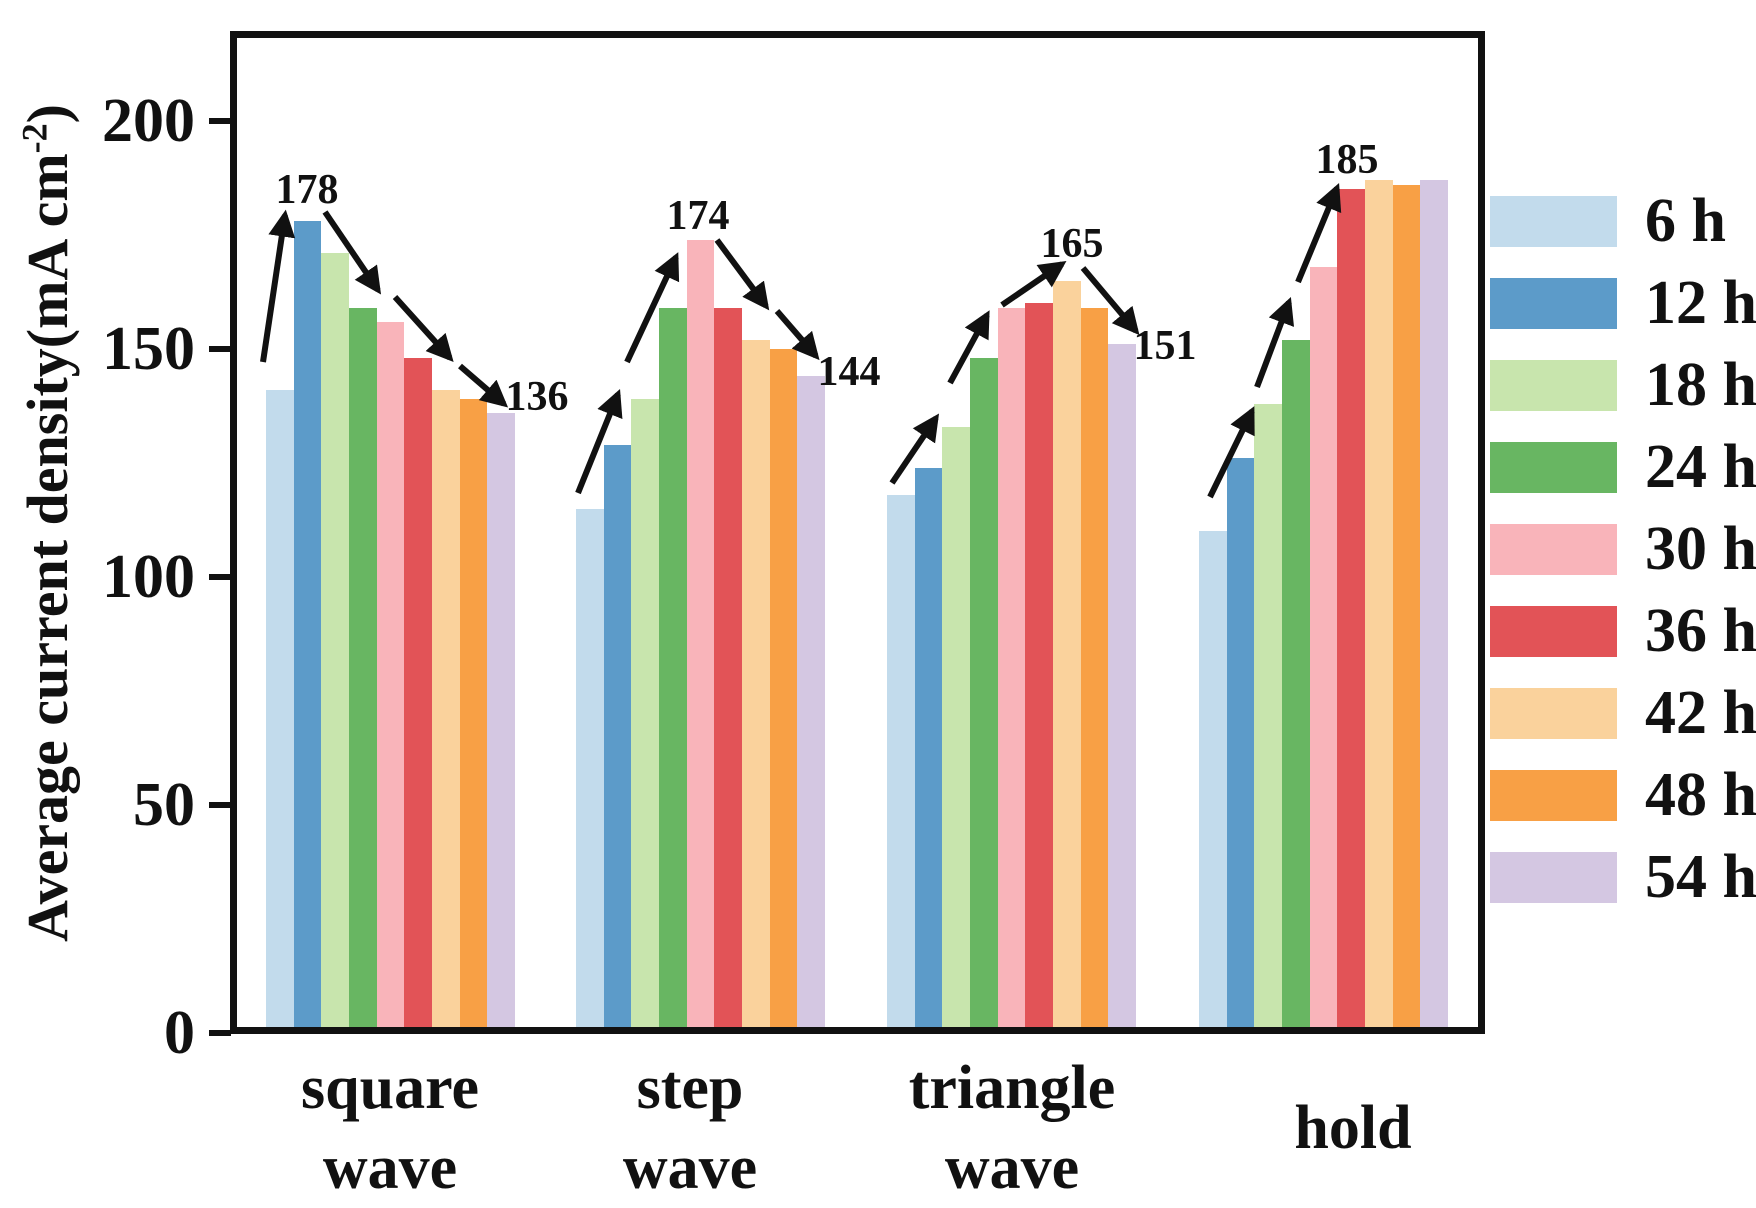  What do you see at coordinates (1623, 221) in the screenshot?
I see `legend-item-6-h: 6 h` at bounding box center [1623, 221].